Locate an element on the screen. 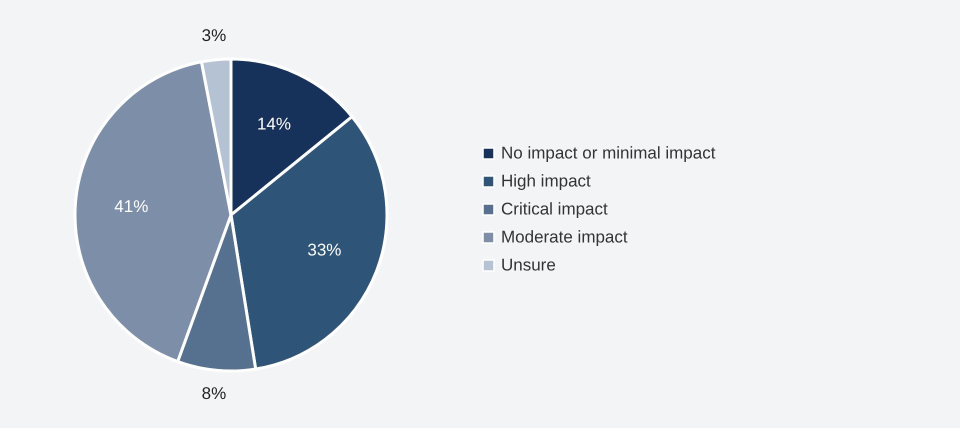 Image resolution: width=960 pixels, height=428 pixels. legend-label: Unsure is located at coordinates (528, 265).